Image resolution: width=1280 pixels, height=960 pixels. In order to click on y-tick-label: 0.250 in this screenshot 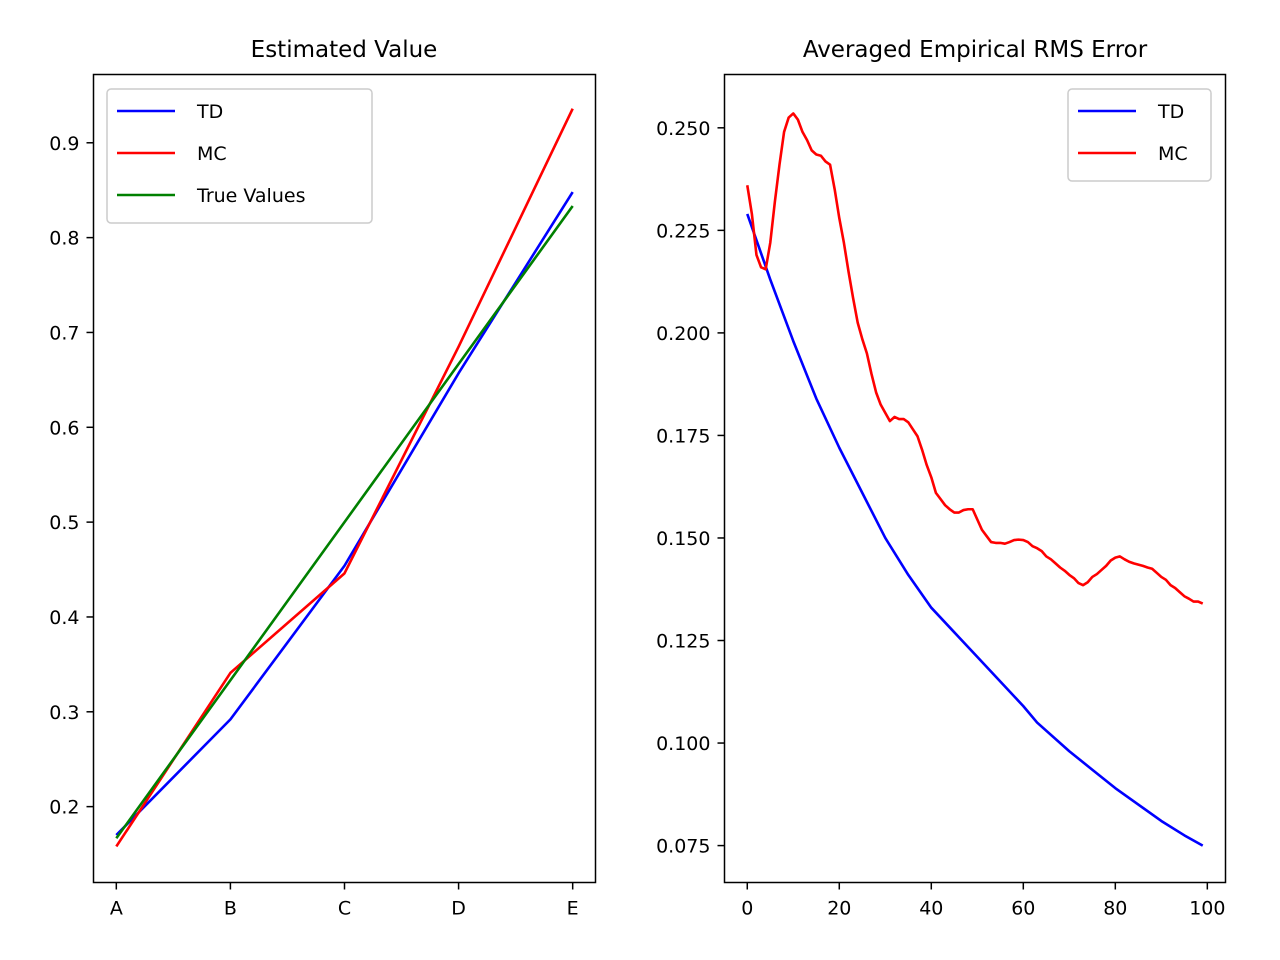, I will do `click(683, 129)`.